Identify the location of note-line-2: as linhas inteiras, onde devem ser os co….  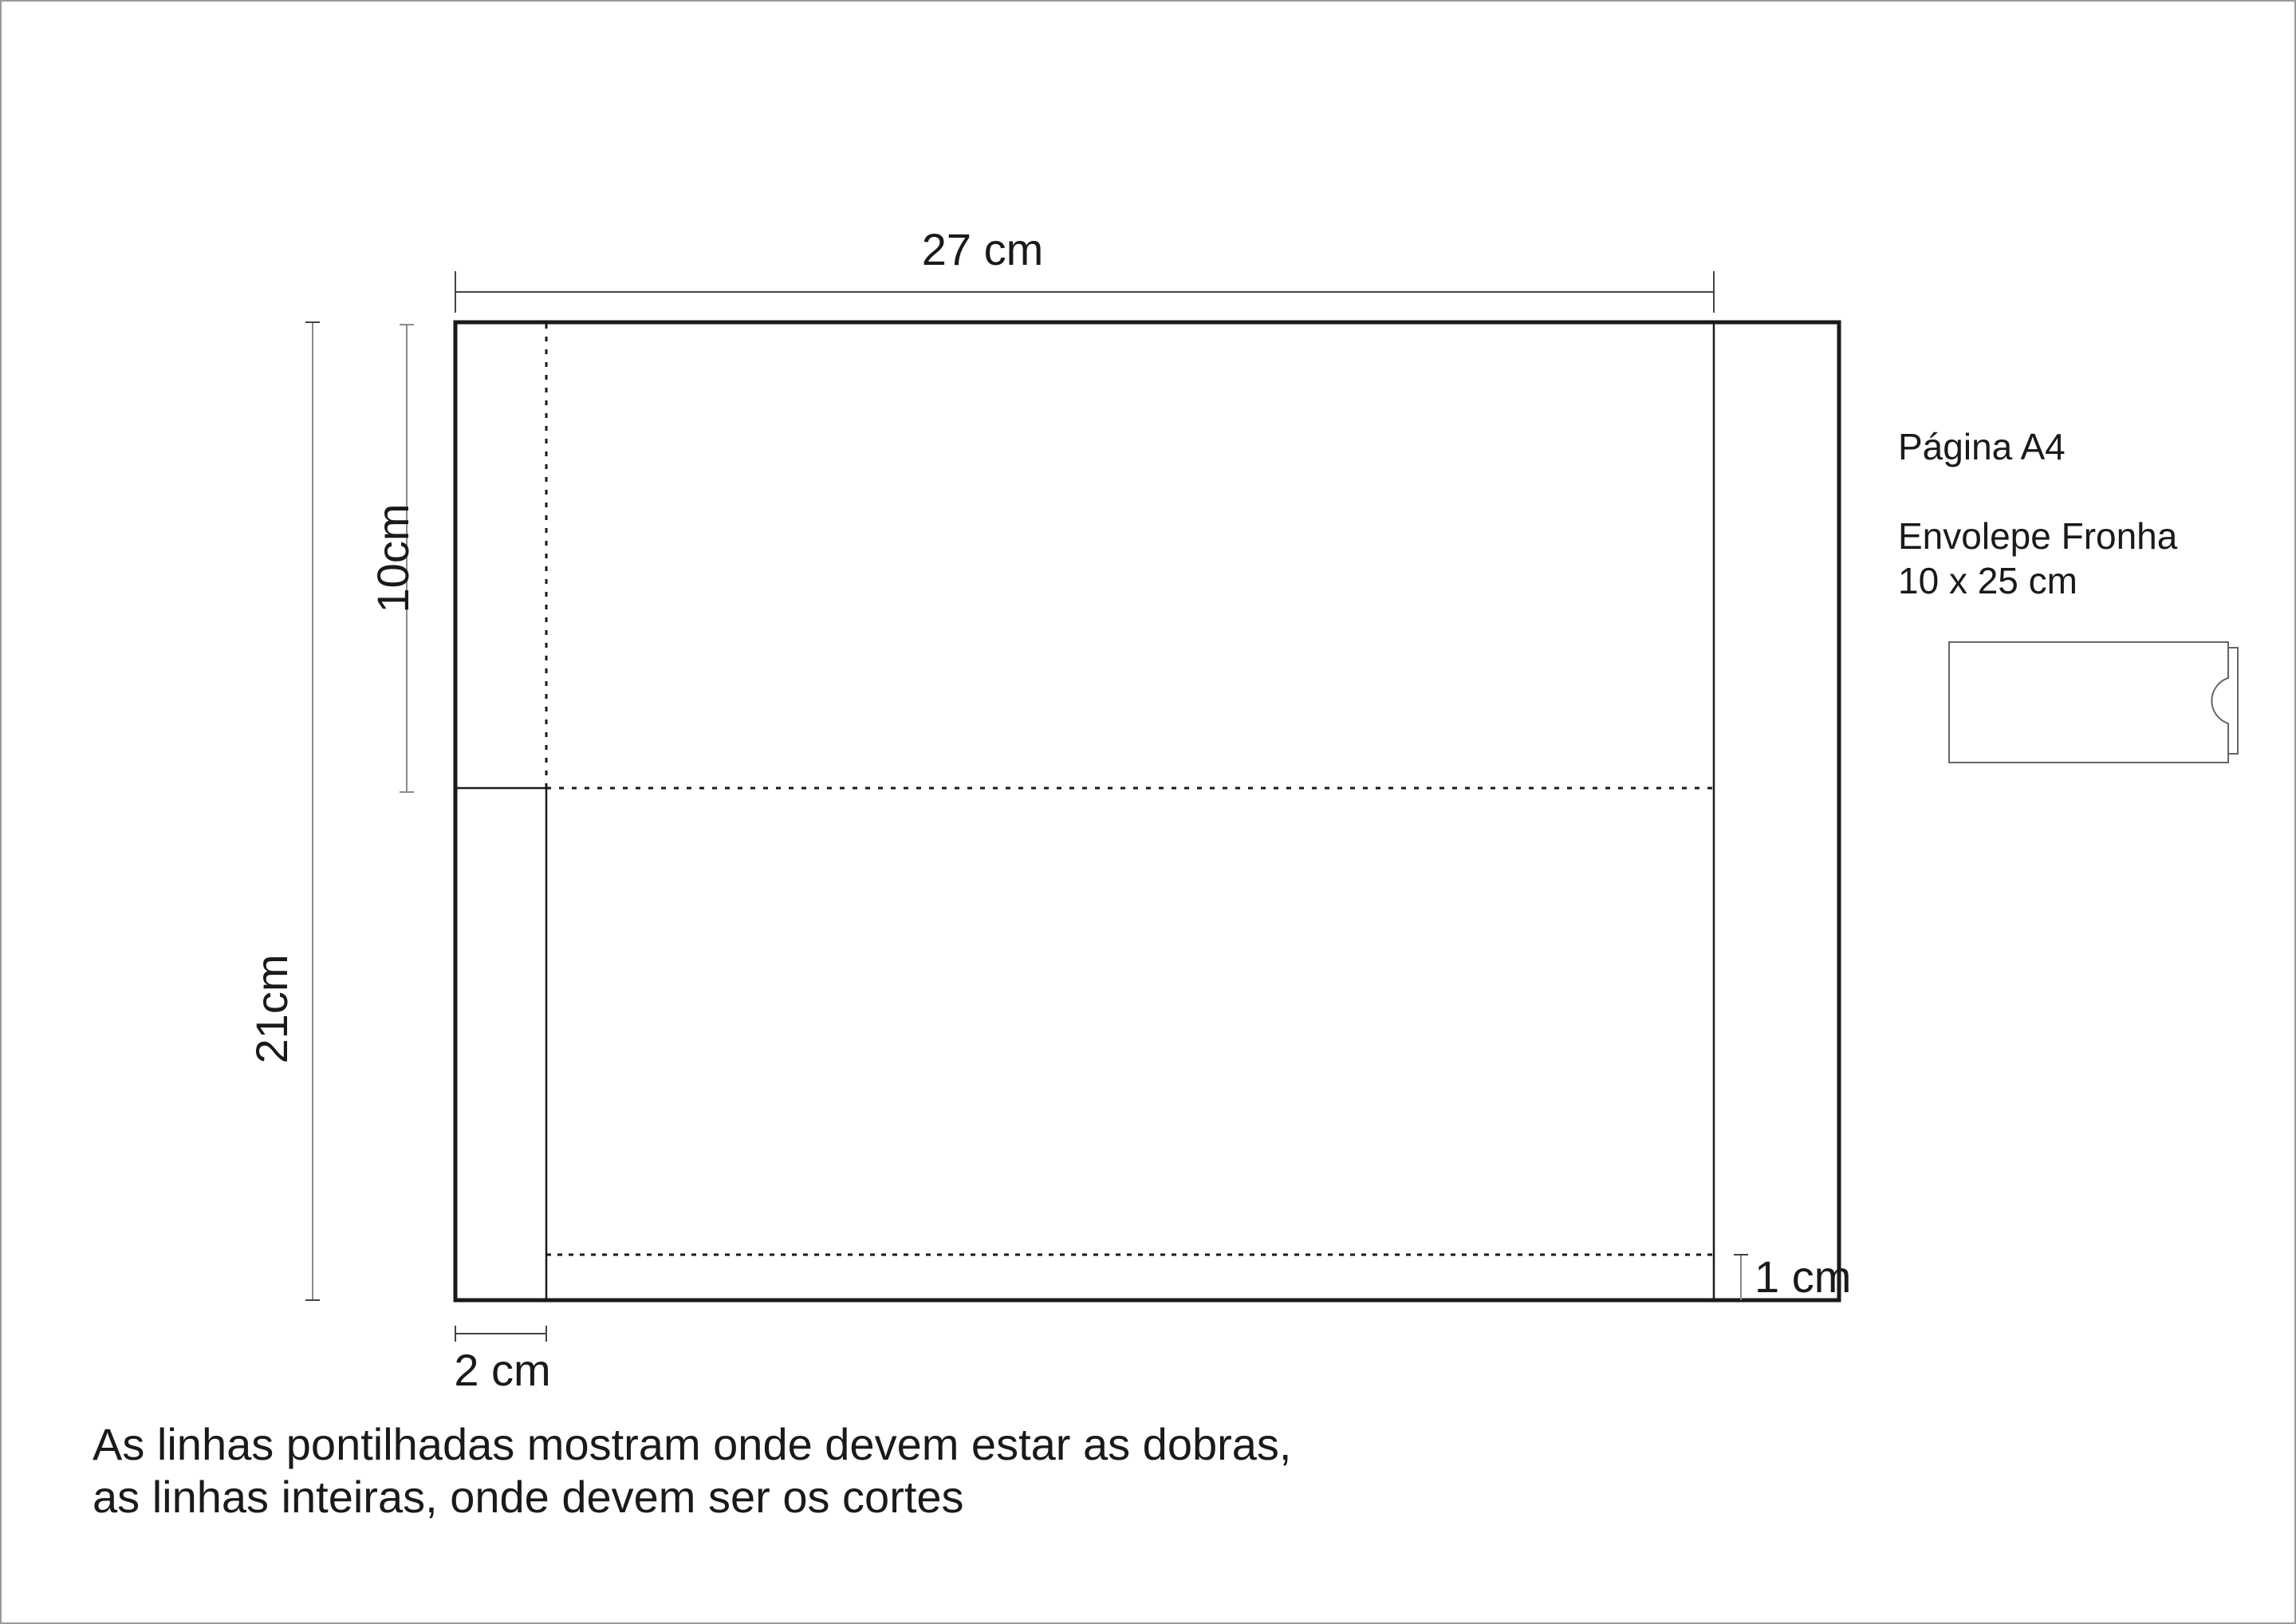
(528, 1497).